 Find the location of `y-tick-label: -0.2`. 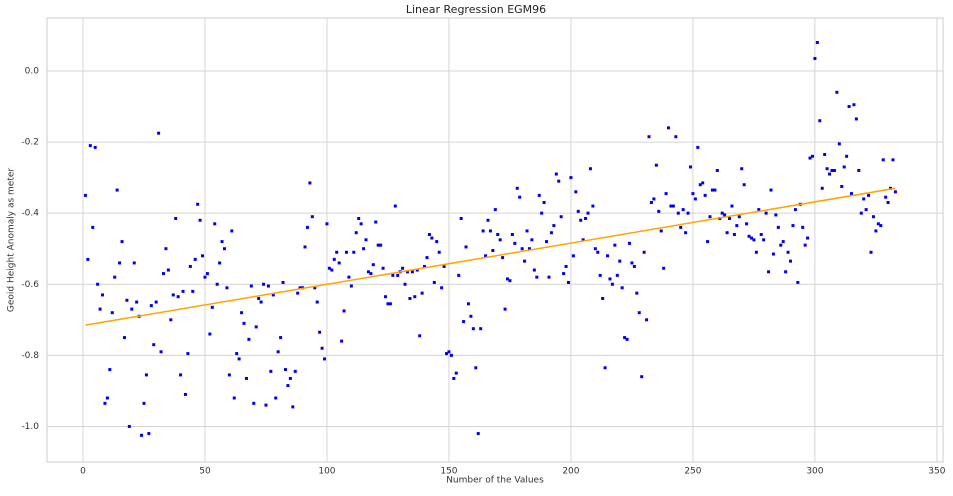

y-tick-label: -0.2 is located at coordinates (30, 143).